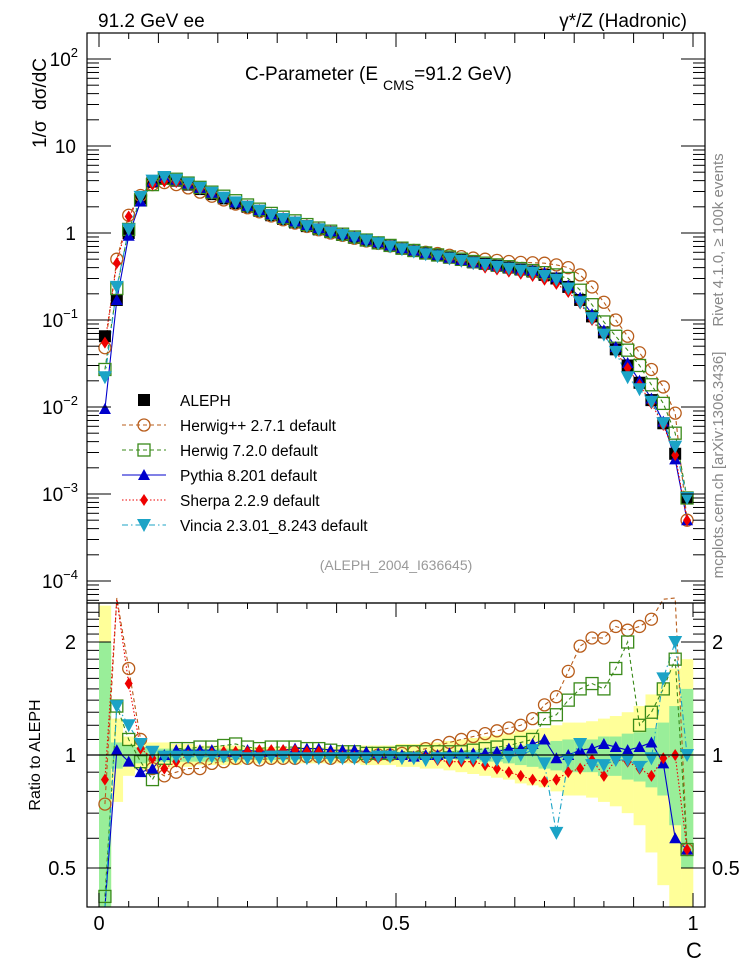 The image size is (746, 972). What do you see at coordinates (40, 103) in the screenshot?
I see `y-axis-label: 1/σ dσ/dC` at bounding box center [40, 103].